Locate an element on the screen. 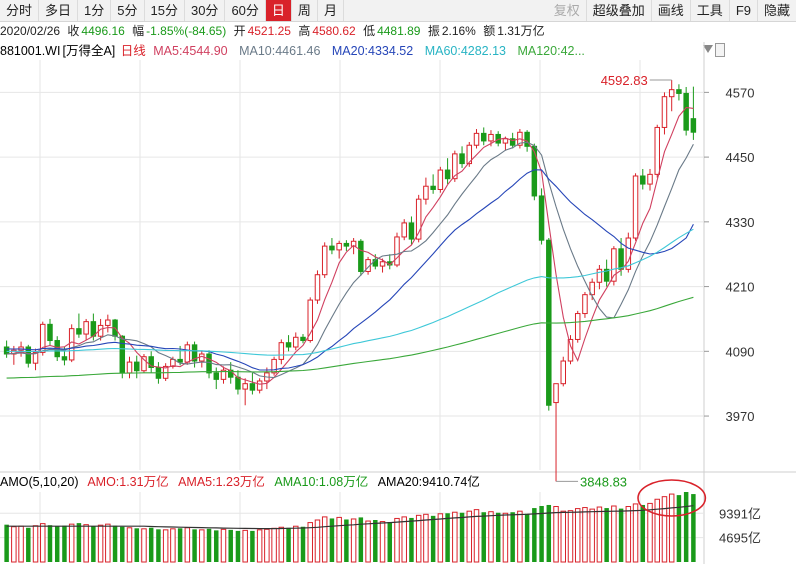 The width and height of the screenshot is (796, 564). tab-60min: 60分 is located at coordinates (245, 10).